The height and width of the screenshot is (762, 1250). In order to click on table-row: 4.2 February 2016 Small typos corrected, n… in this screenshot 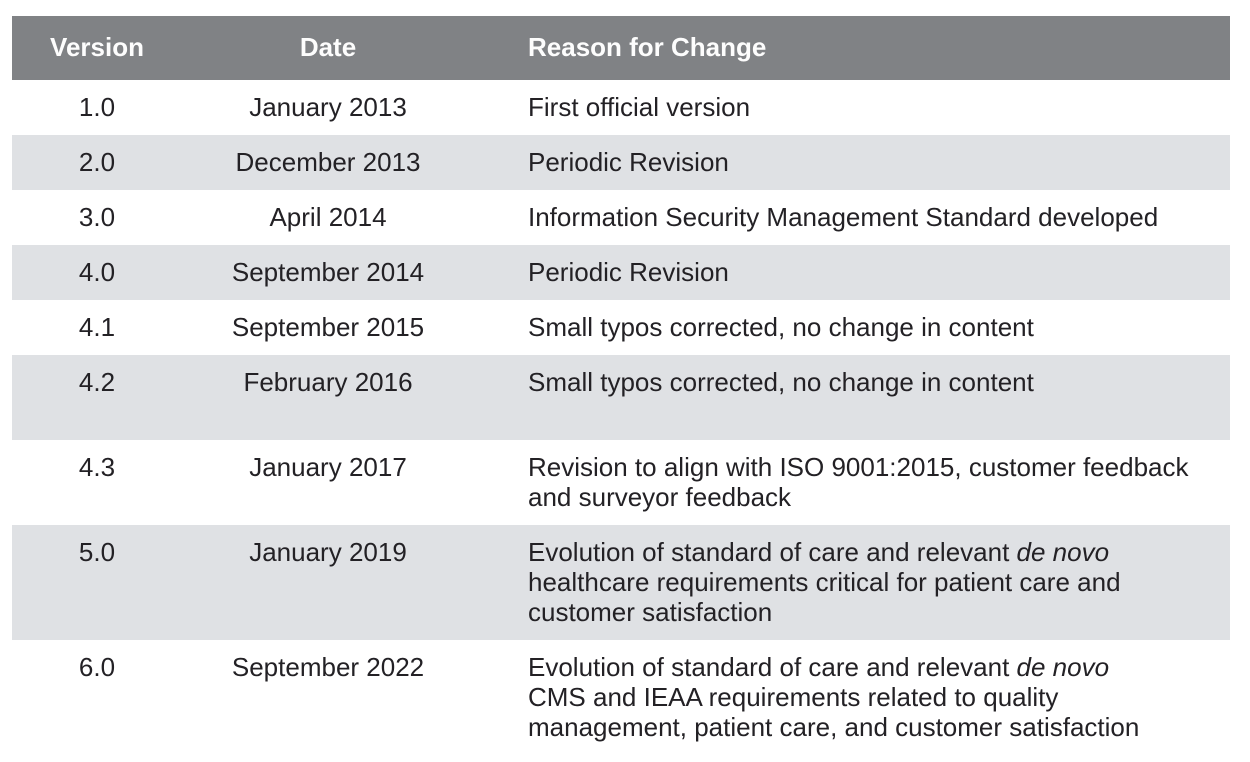, I will do `click(621, 397)`.